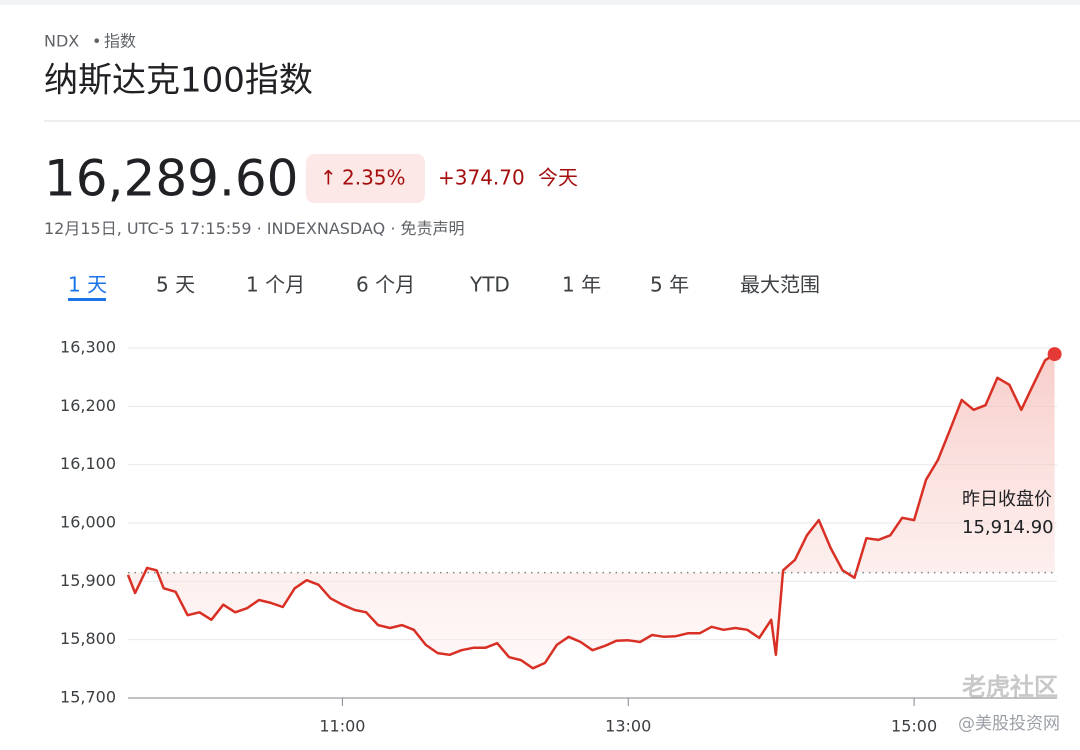 This screenshot has height=750, width=1080. I want to click on arrow: ↑, so click(328, 178).